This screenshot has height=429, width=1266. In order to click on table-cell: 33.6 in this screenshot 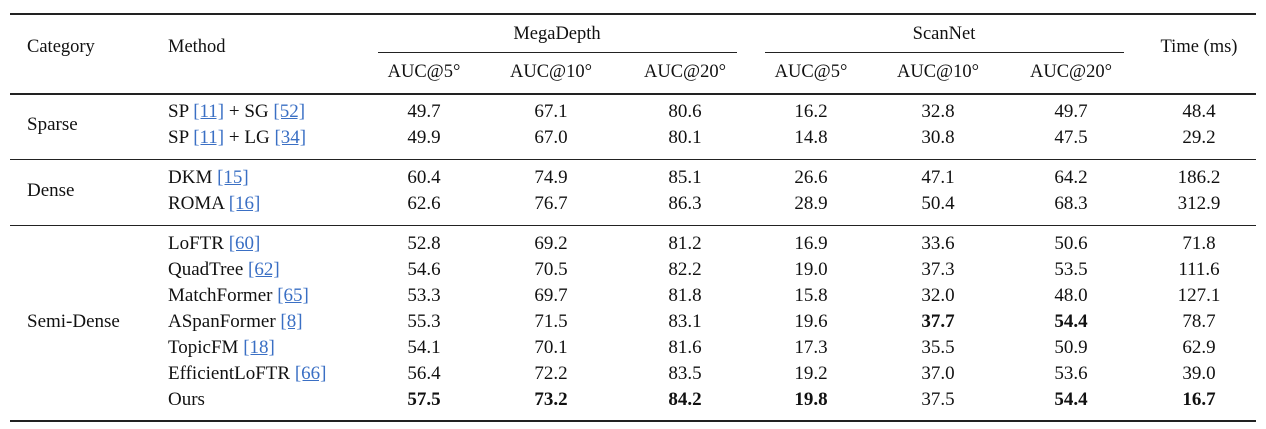, I will do `click(938, 243)`.